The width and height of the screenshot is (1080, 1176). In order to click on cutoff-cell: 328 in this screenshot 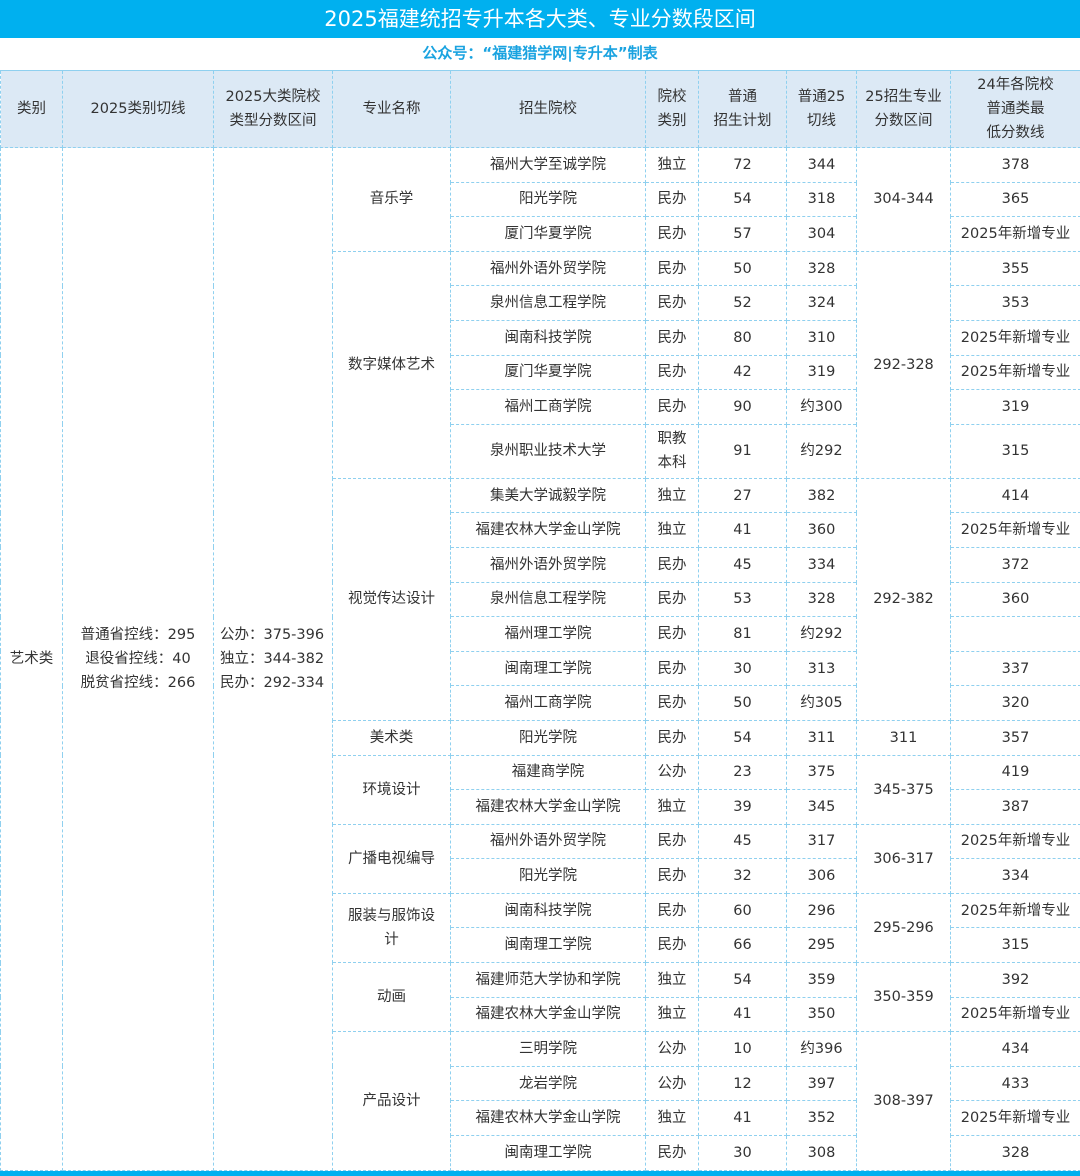, I will do `click(822, 599)`.